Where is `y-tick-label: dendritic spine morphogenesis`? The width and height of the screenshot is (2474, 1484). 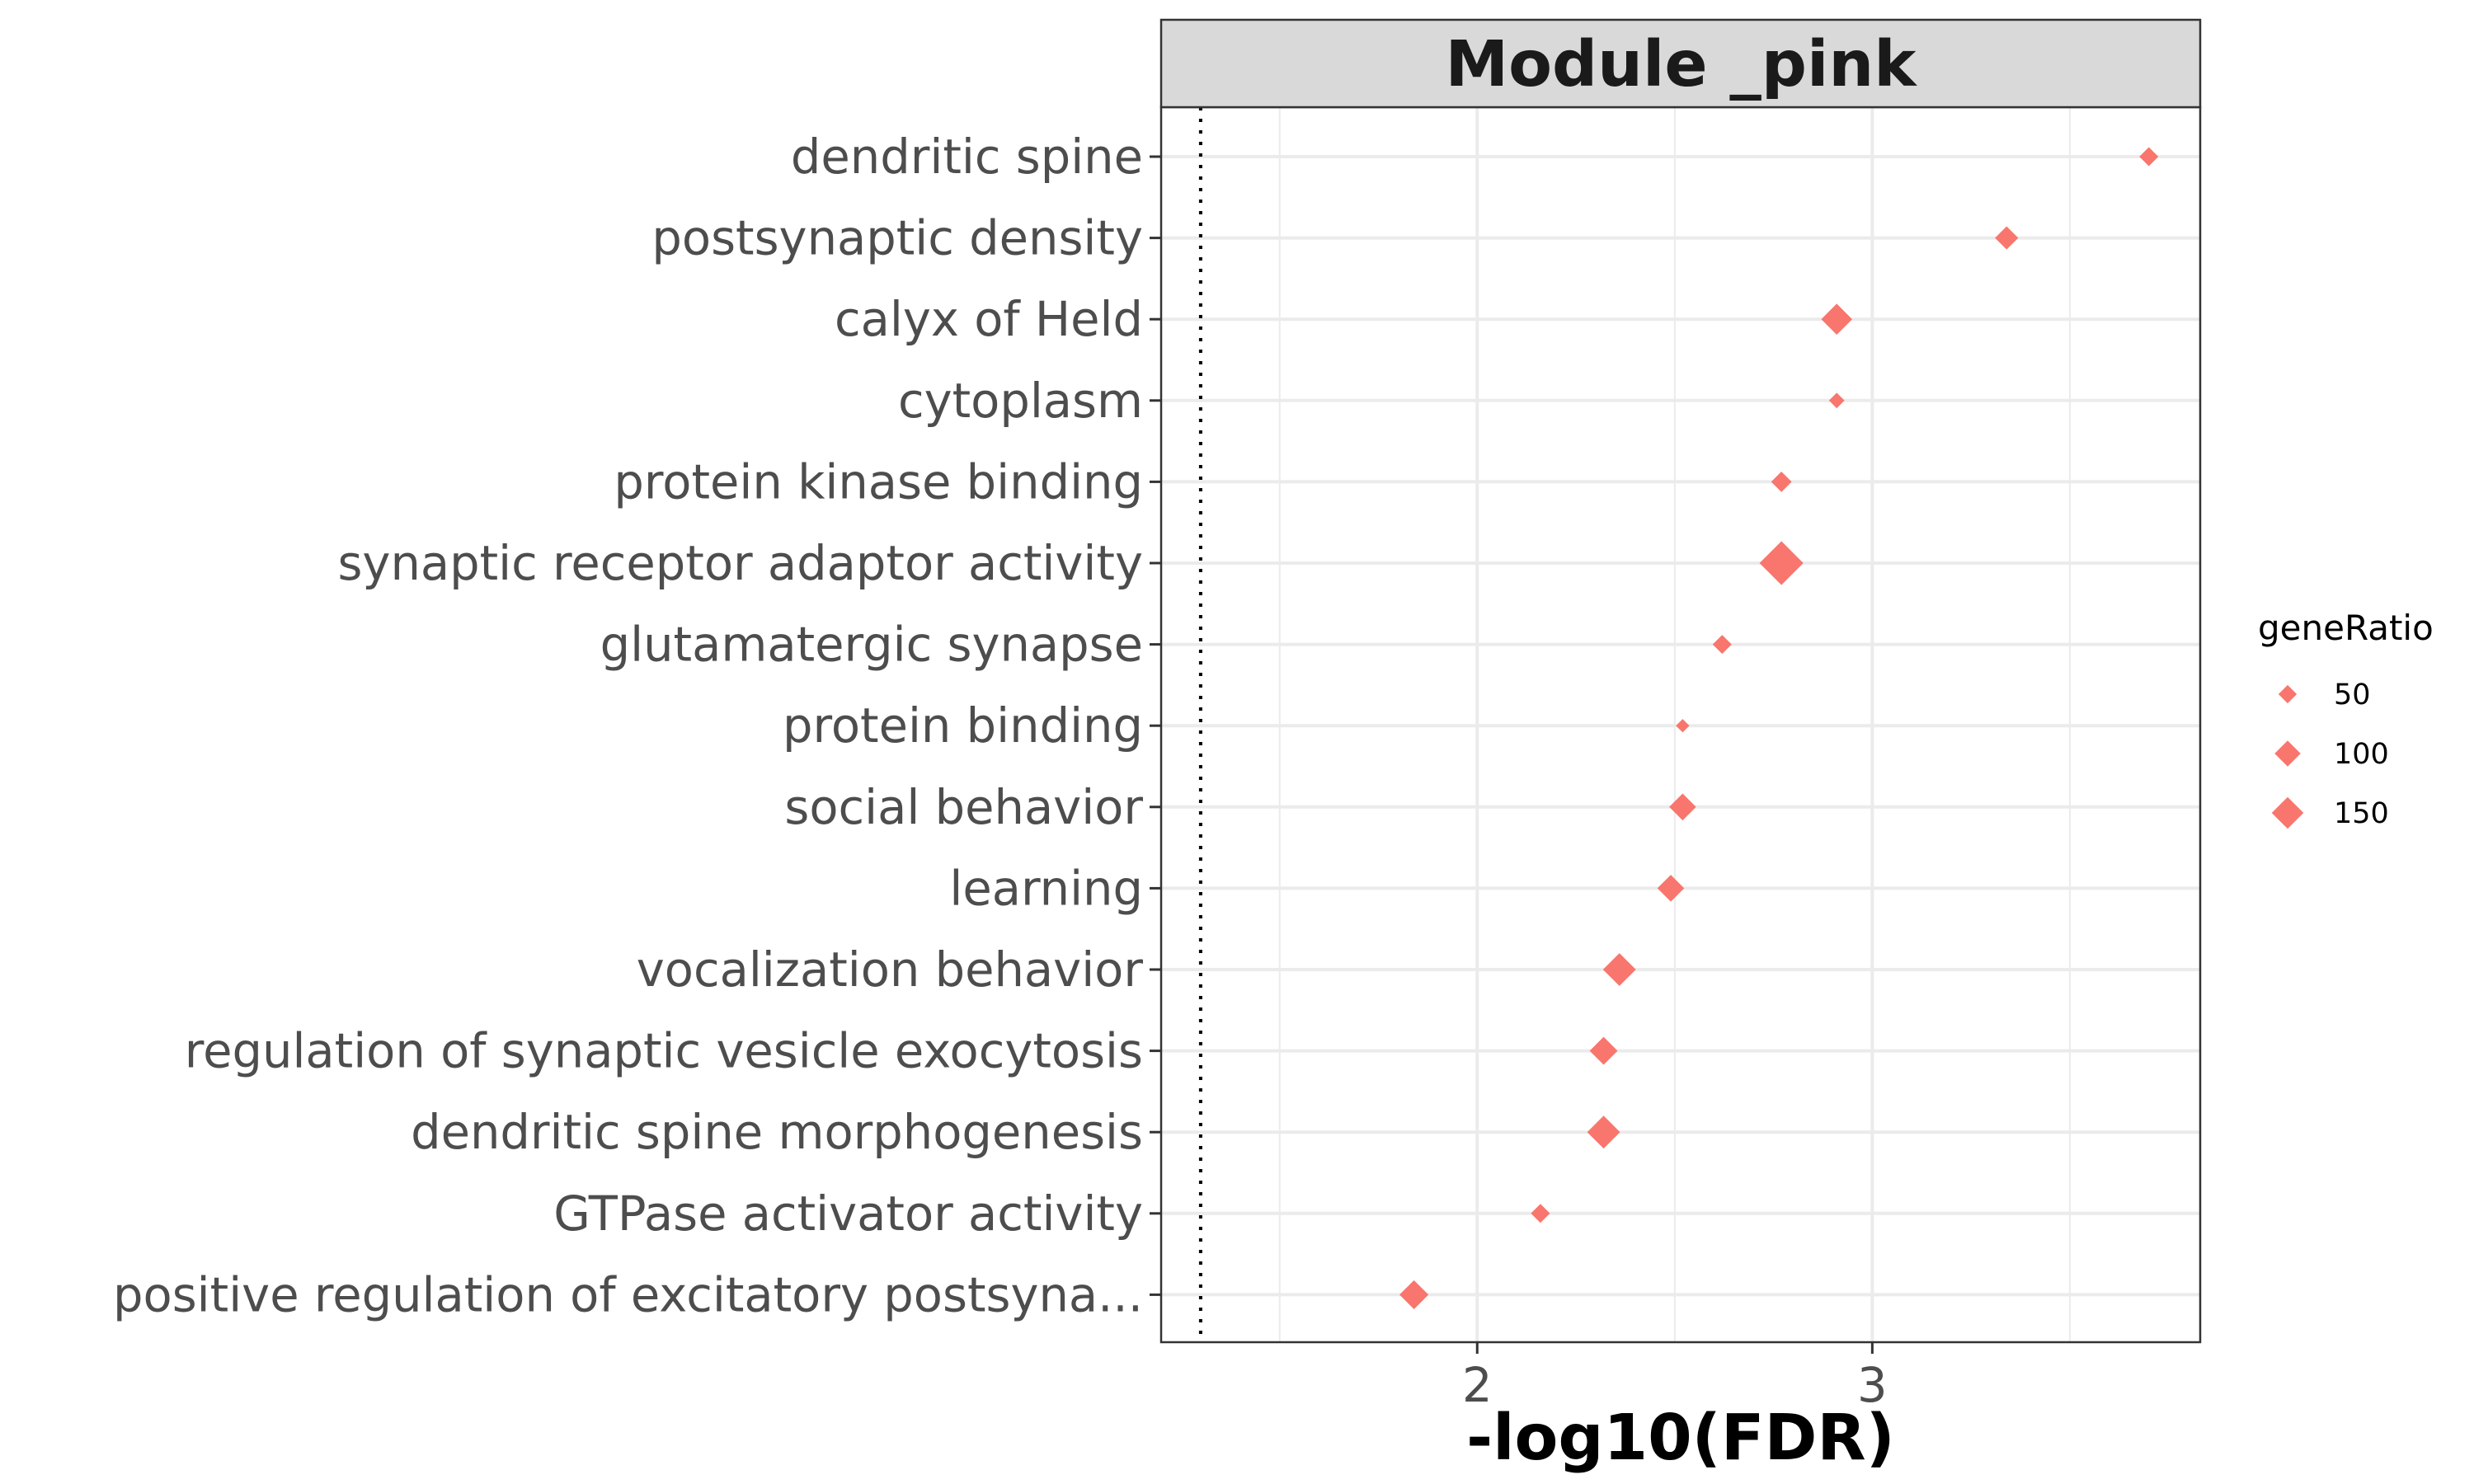 y-tick-label: dendritic spine morphogenesis is located at coordinates (777, 1132).